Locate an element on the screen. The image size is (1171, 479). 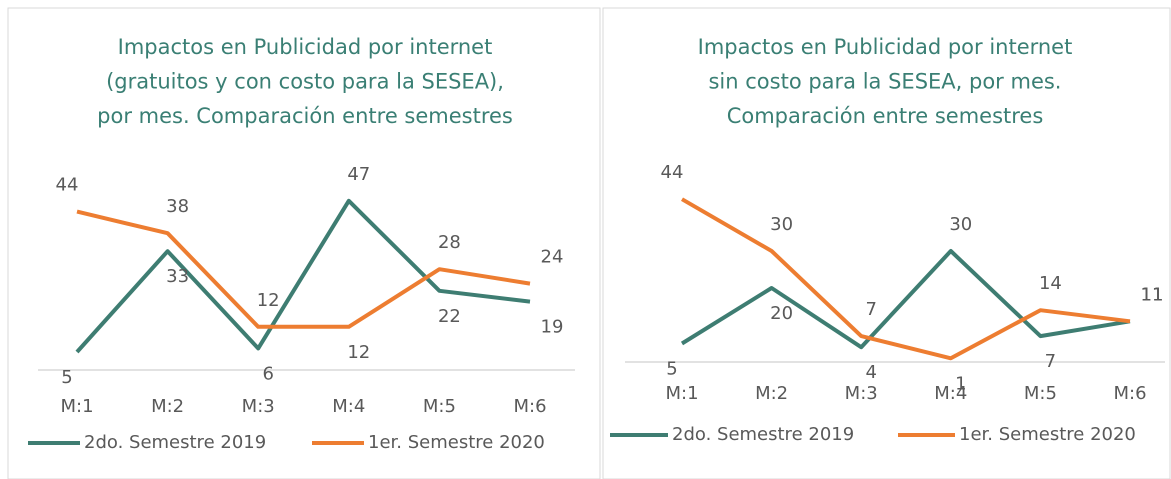
data-label: 6 is located at coordinates (267, 373).